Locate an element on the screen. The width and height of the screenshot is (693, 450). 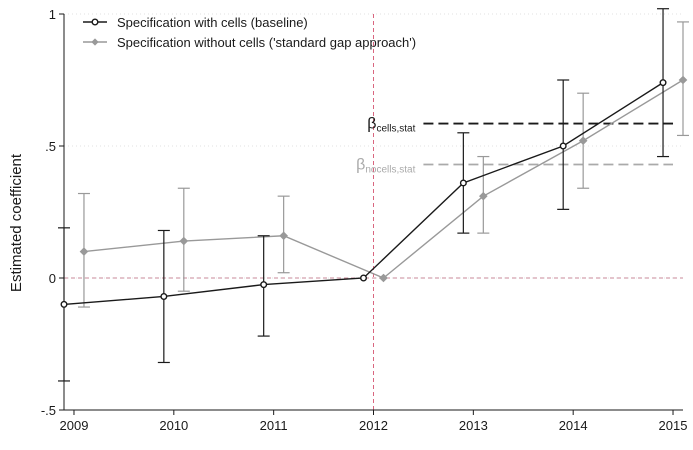
x-tick-label: 2011 is located at coordinates (274, 425).